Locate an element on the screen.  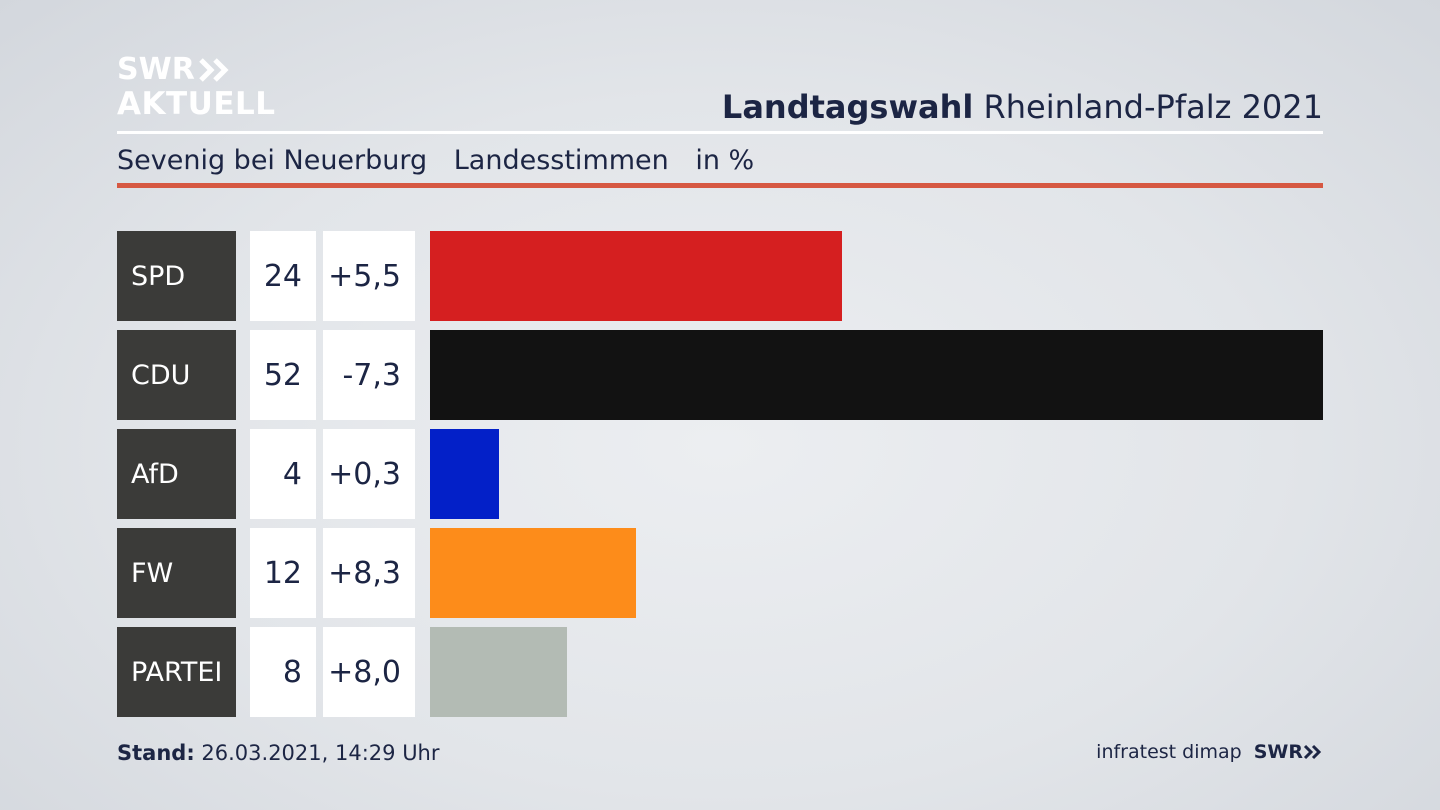
chart-row-spd: SPD 24 +5,5 is located at coordinates (720, 276).